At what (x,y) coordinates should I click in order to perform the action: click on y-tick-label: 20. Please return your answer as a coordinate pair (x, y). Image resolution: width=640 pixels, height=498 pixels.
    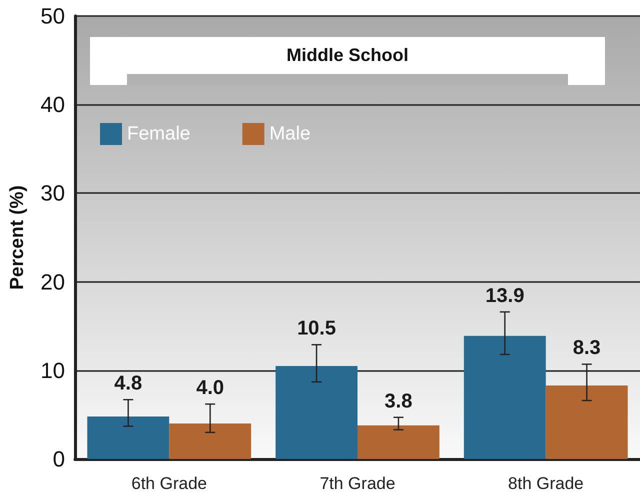
    Looking at the image, I should click on (52, 281).